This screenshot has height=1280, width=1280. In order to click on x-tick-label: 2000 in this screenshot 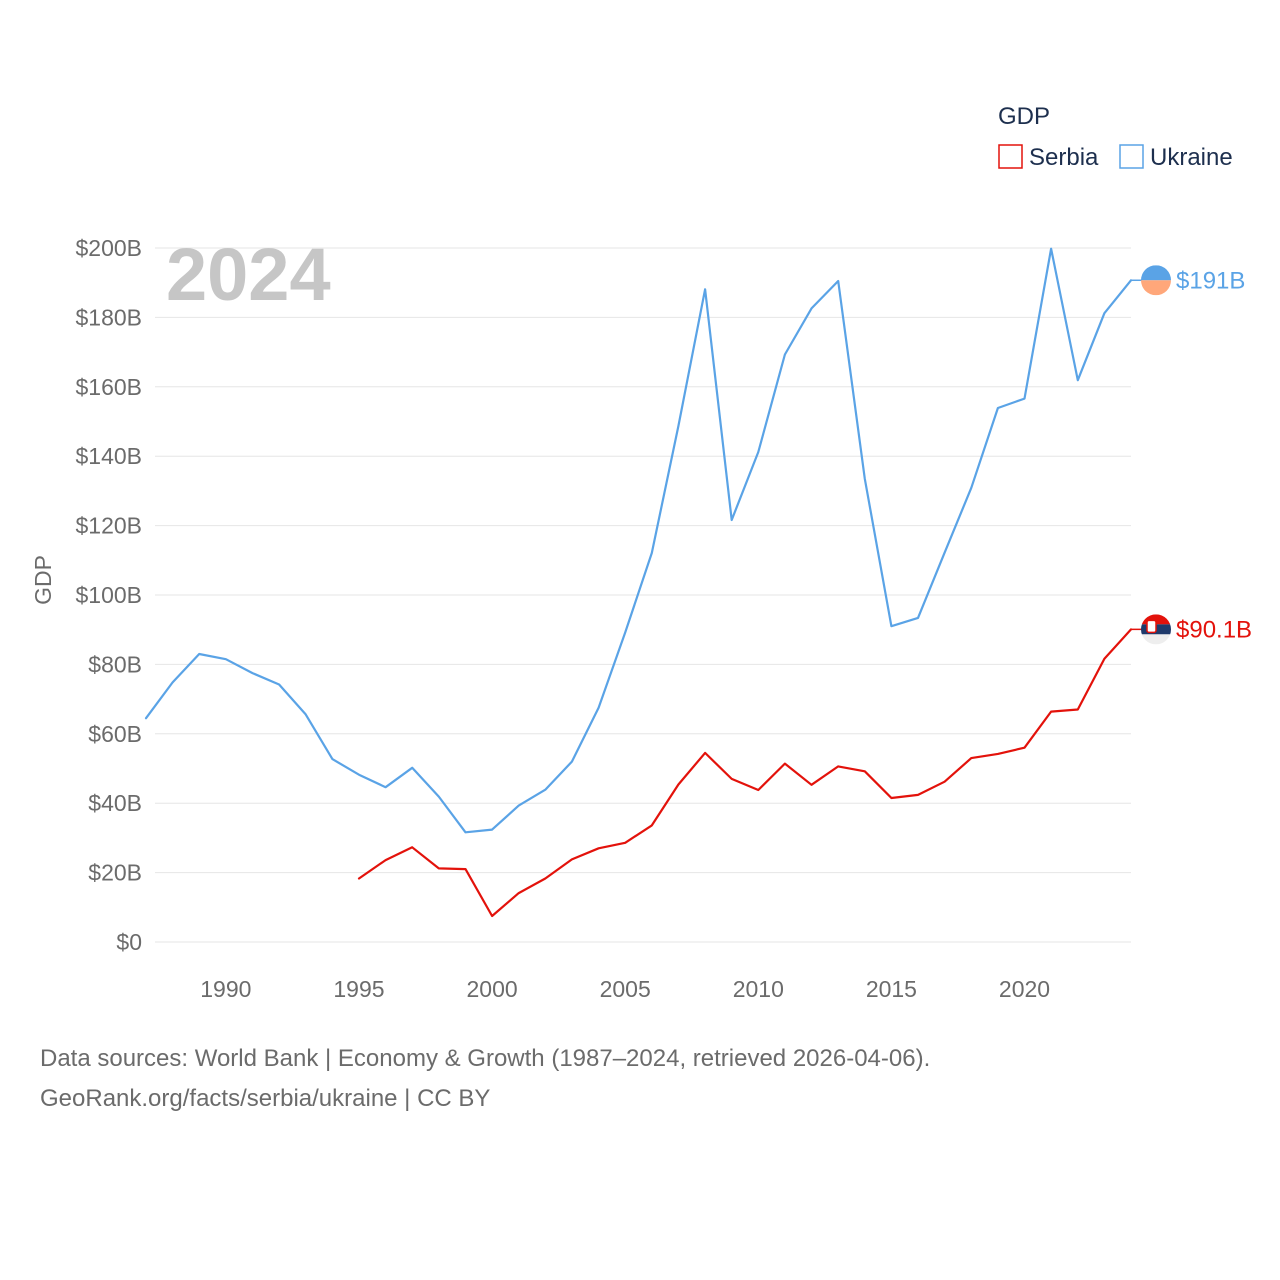, I will do `click(491, 989)`.